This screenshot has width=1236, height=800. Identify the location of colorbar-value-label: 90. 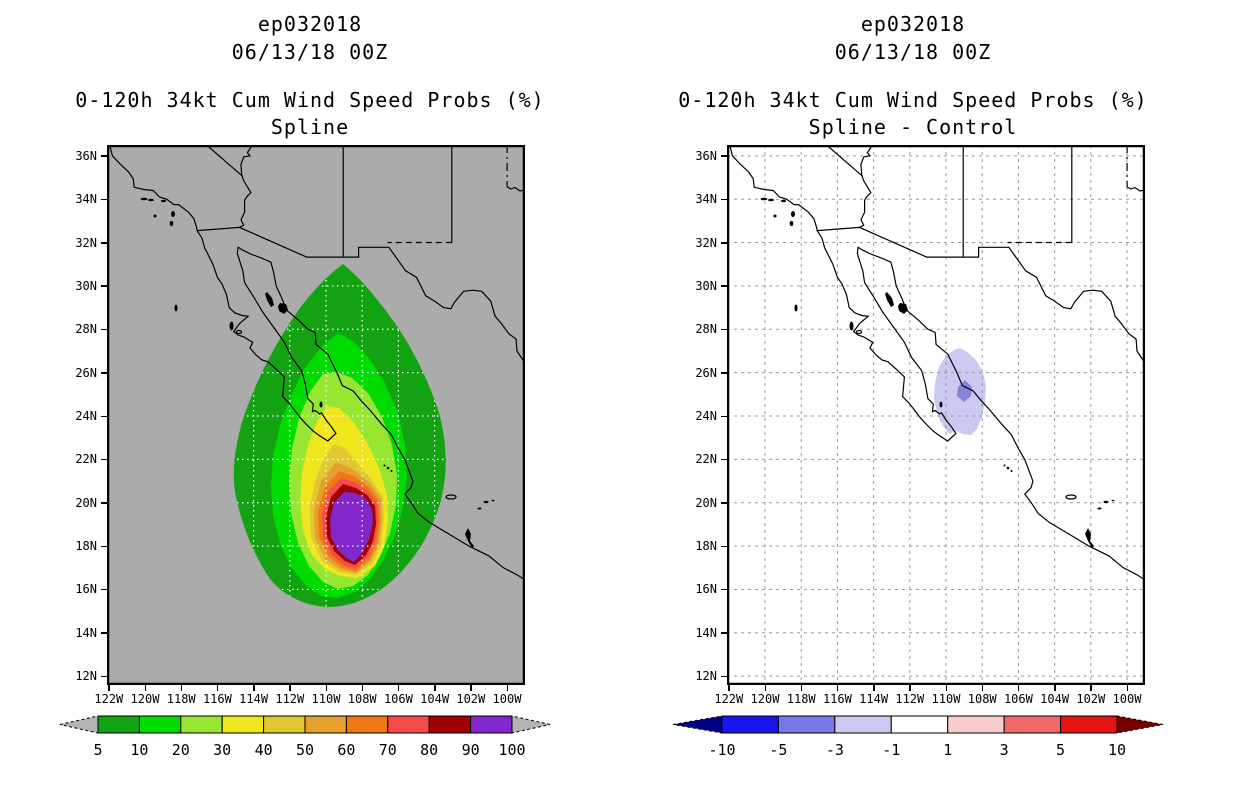
(471, 750).